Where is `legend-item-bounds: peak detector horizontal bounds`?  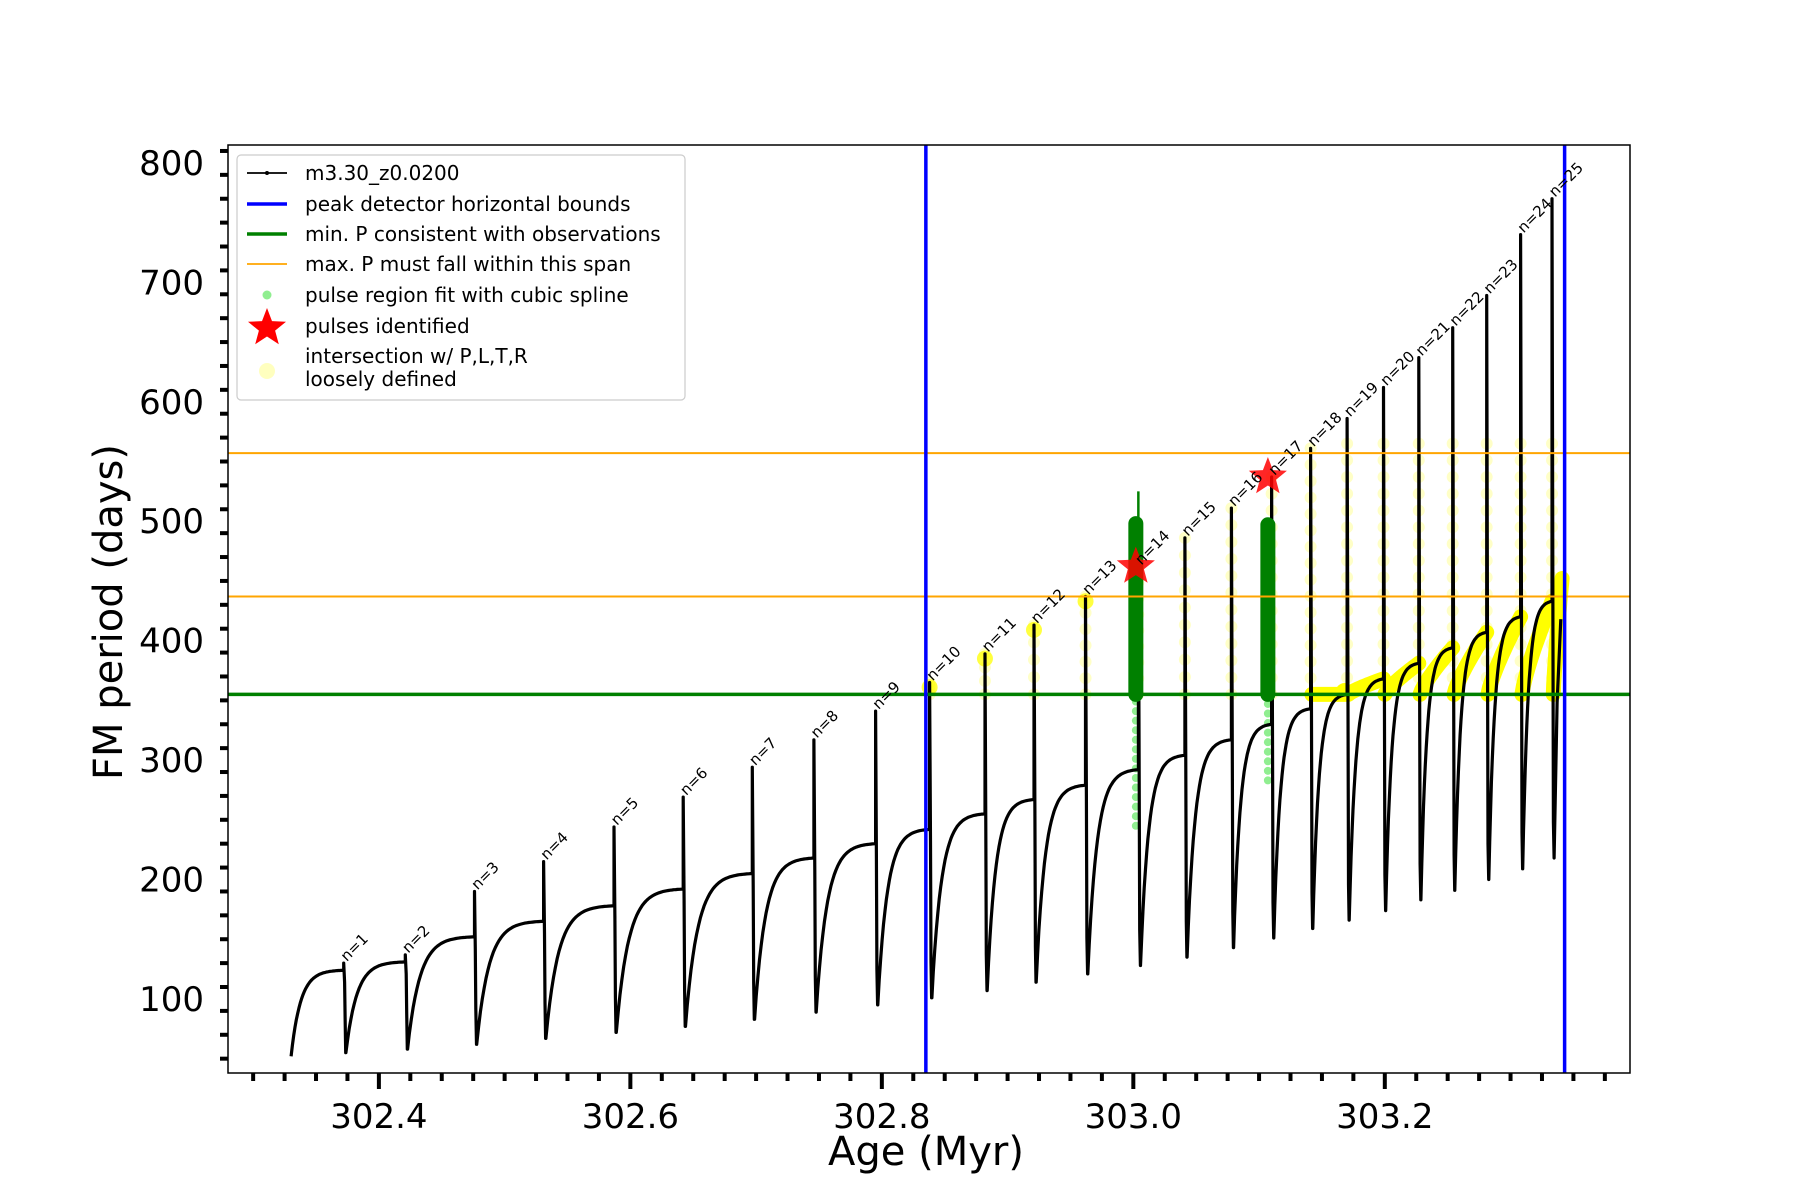
legend-item-bounds: peak detector horizontal bounds is located at coordinates (439, 204).